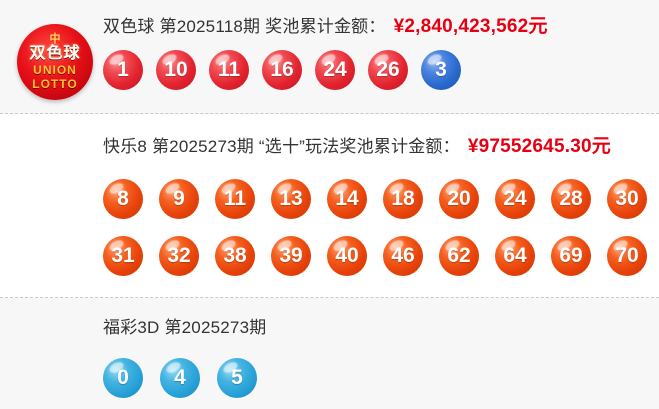  I want to click on lottery-ball: 30, so click(627, 199).